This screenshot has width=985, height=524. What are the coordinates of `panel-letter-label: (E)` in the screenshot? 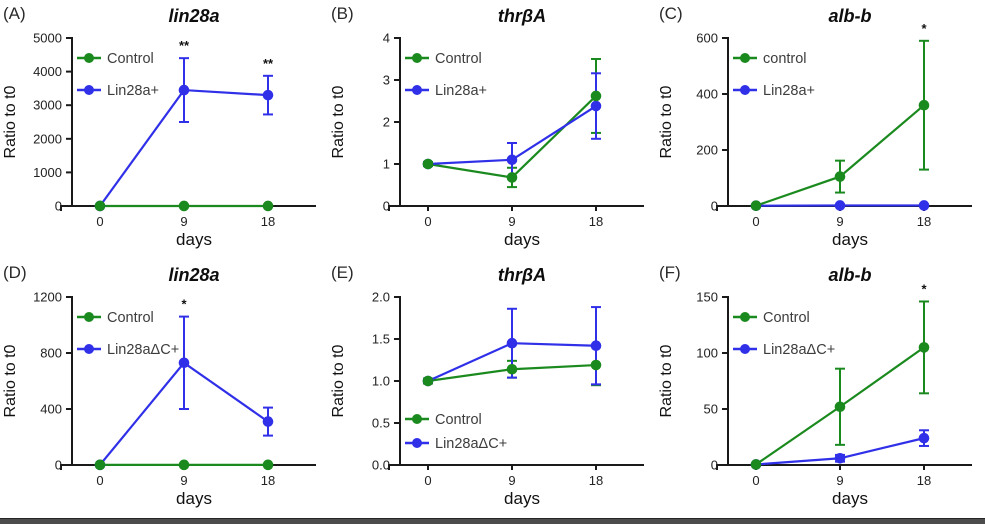 It's located at (342, 272).